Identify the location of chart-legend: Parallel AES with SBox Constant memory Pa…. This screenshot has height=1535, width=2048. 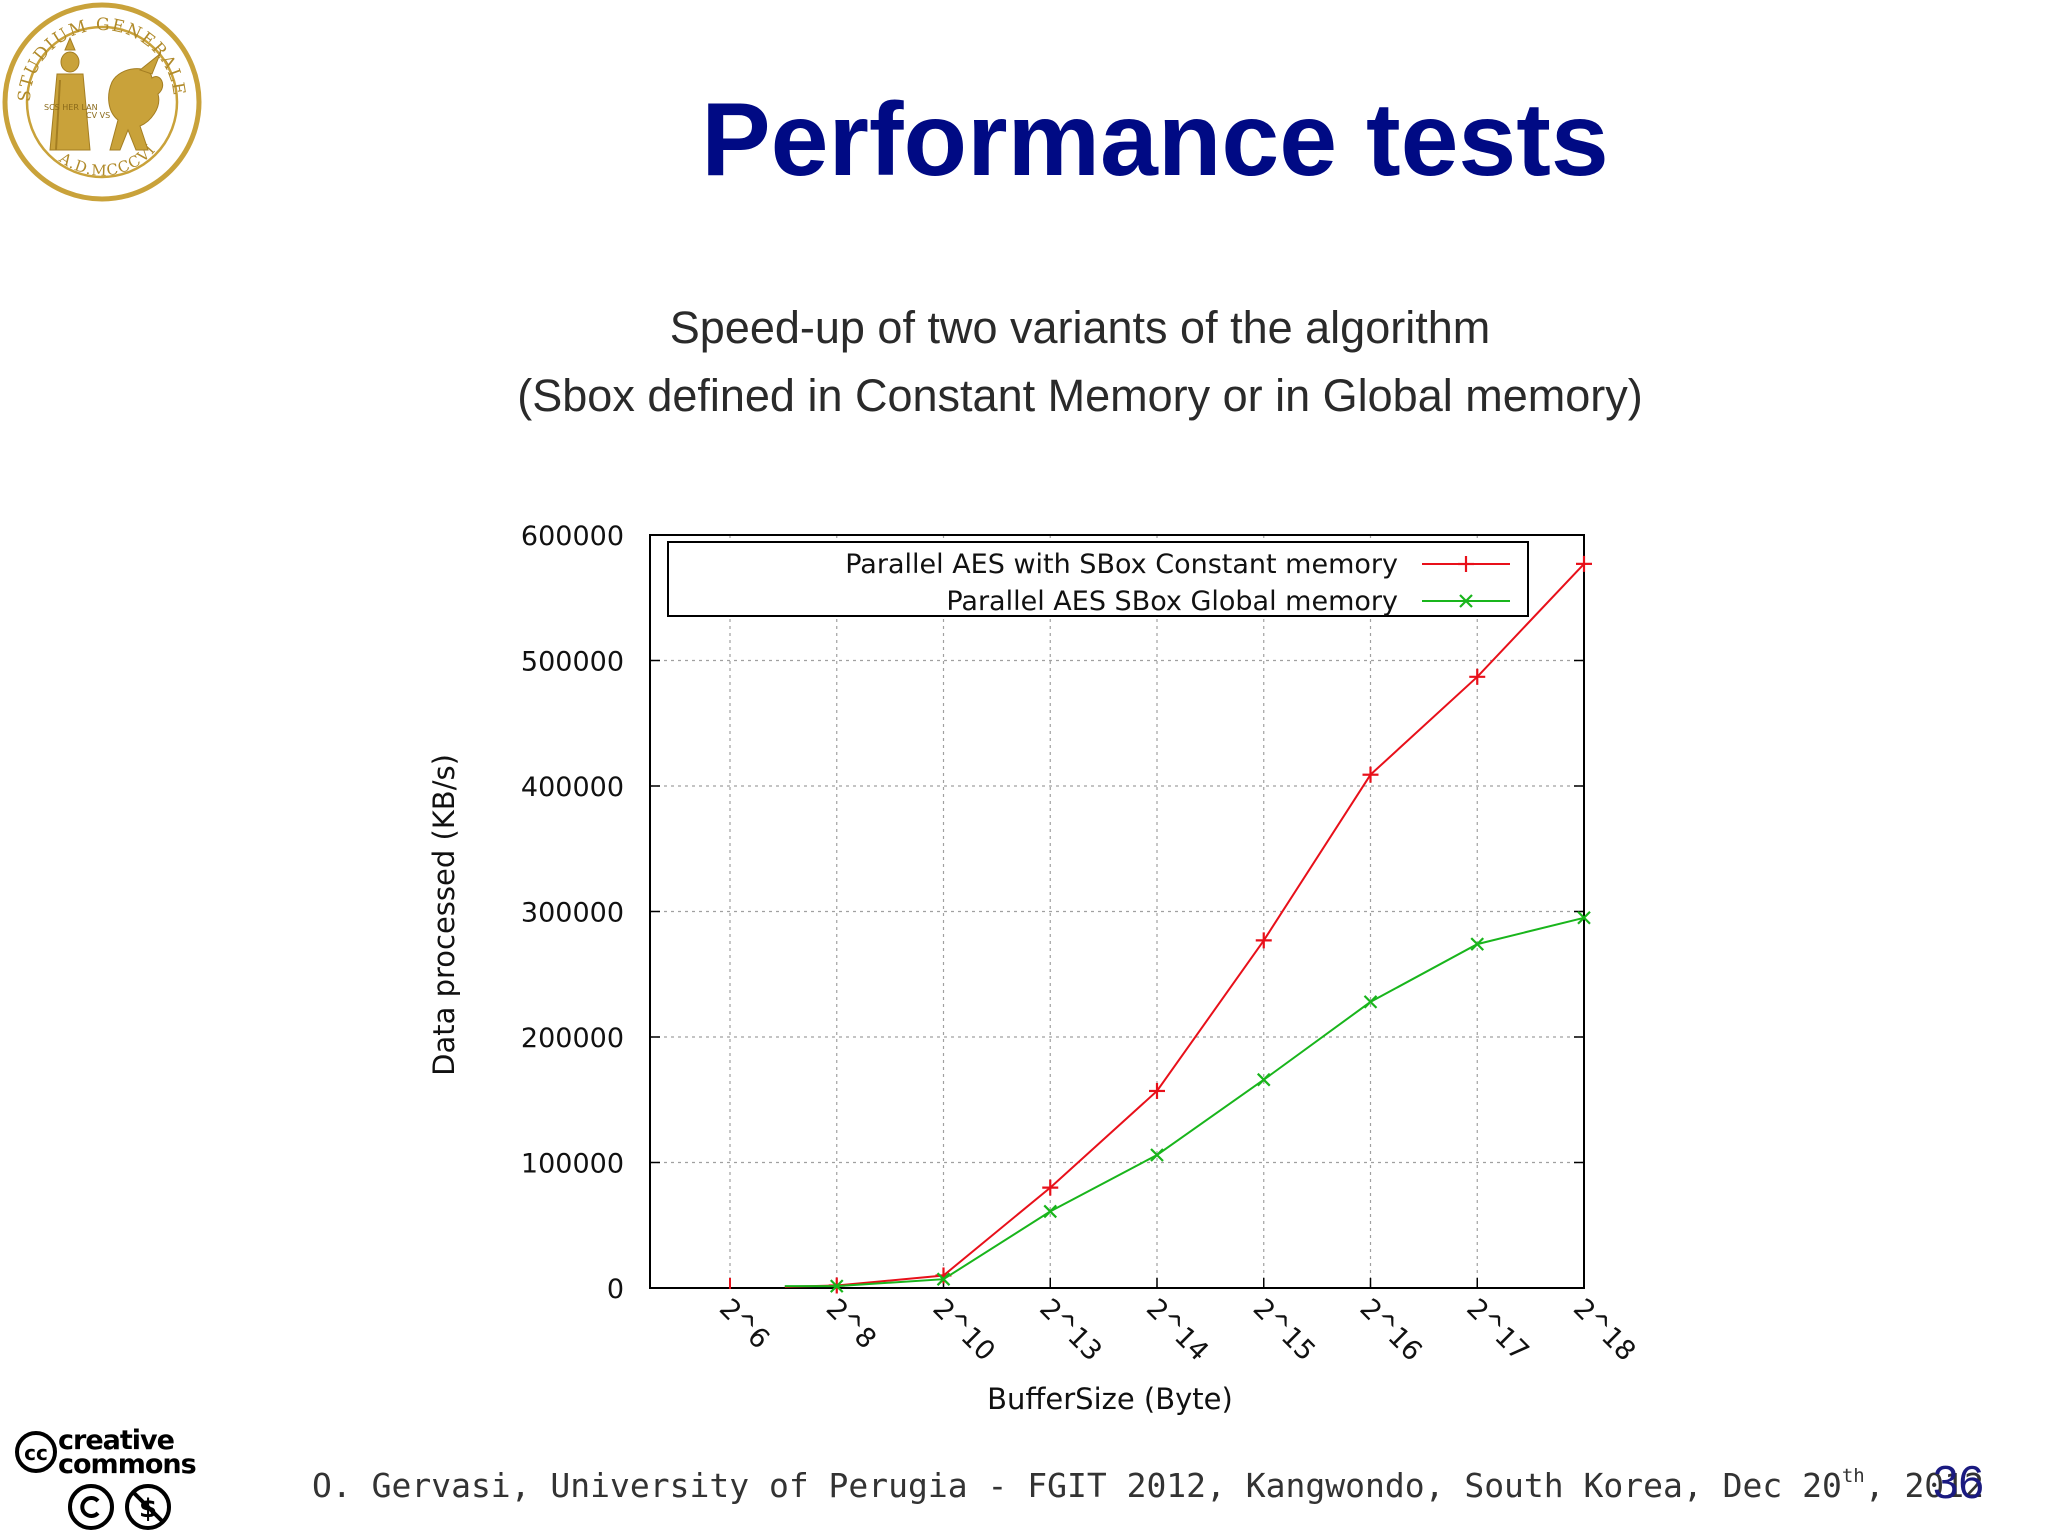
(1098, 579).